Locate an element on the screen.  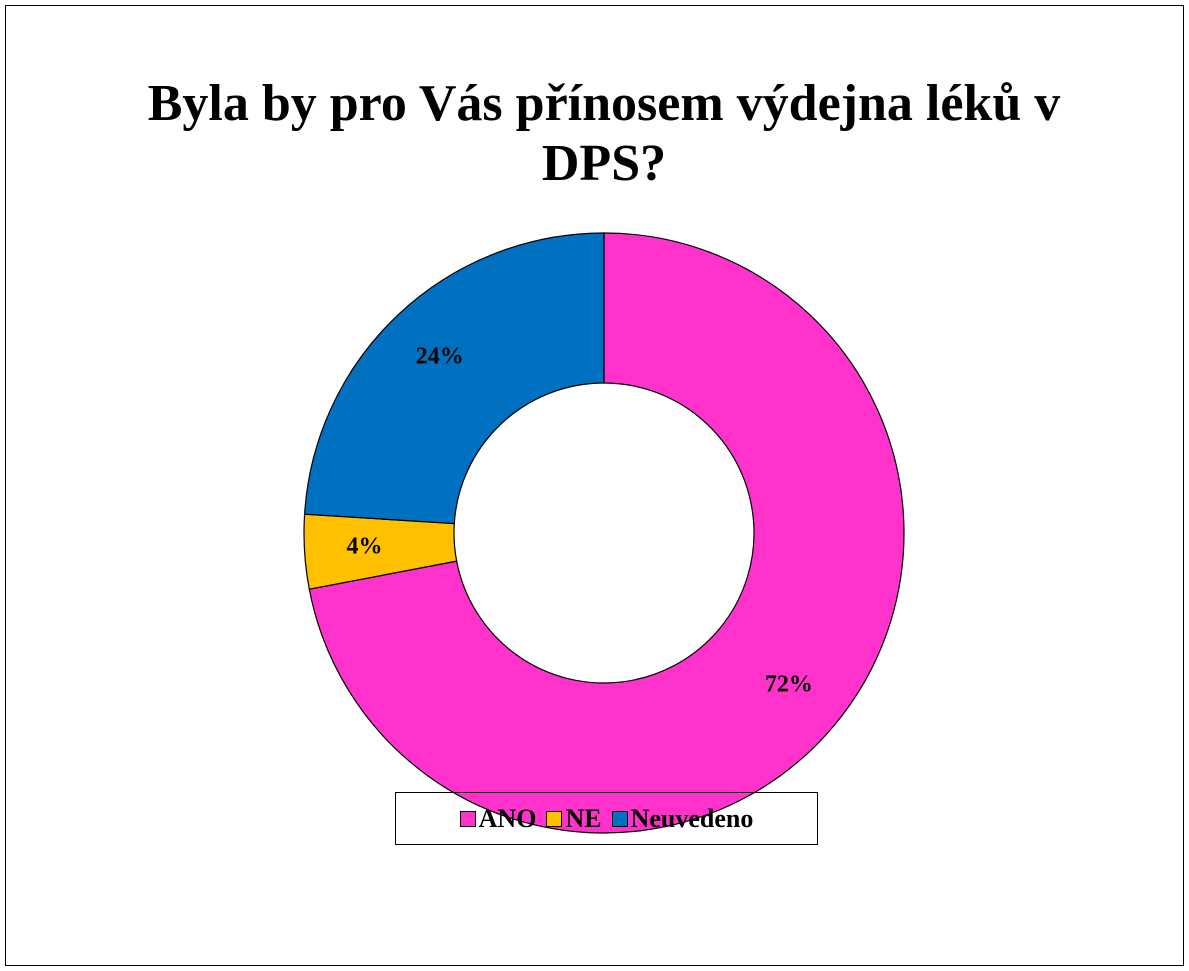
legend-item: Neuvedeno is located at coordinates (682, 818).